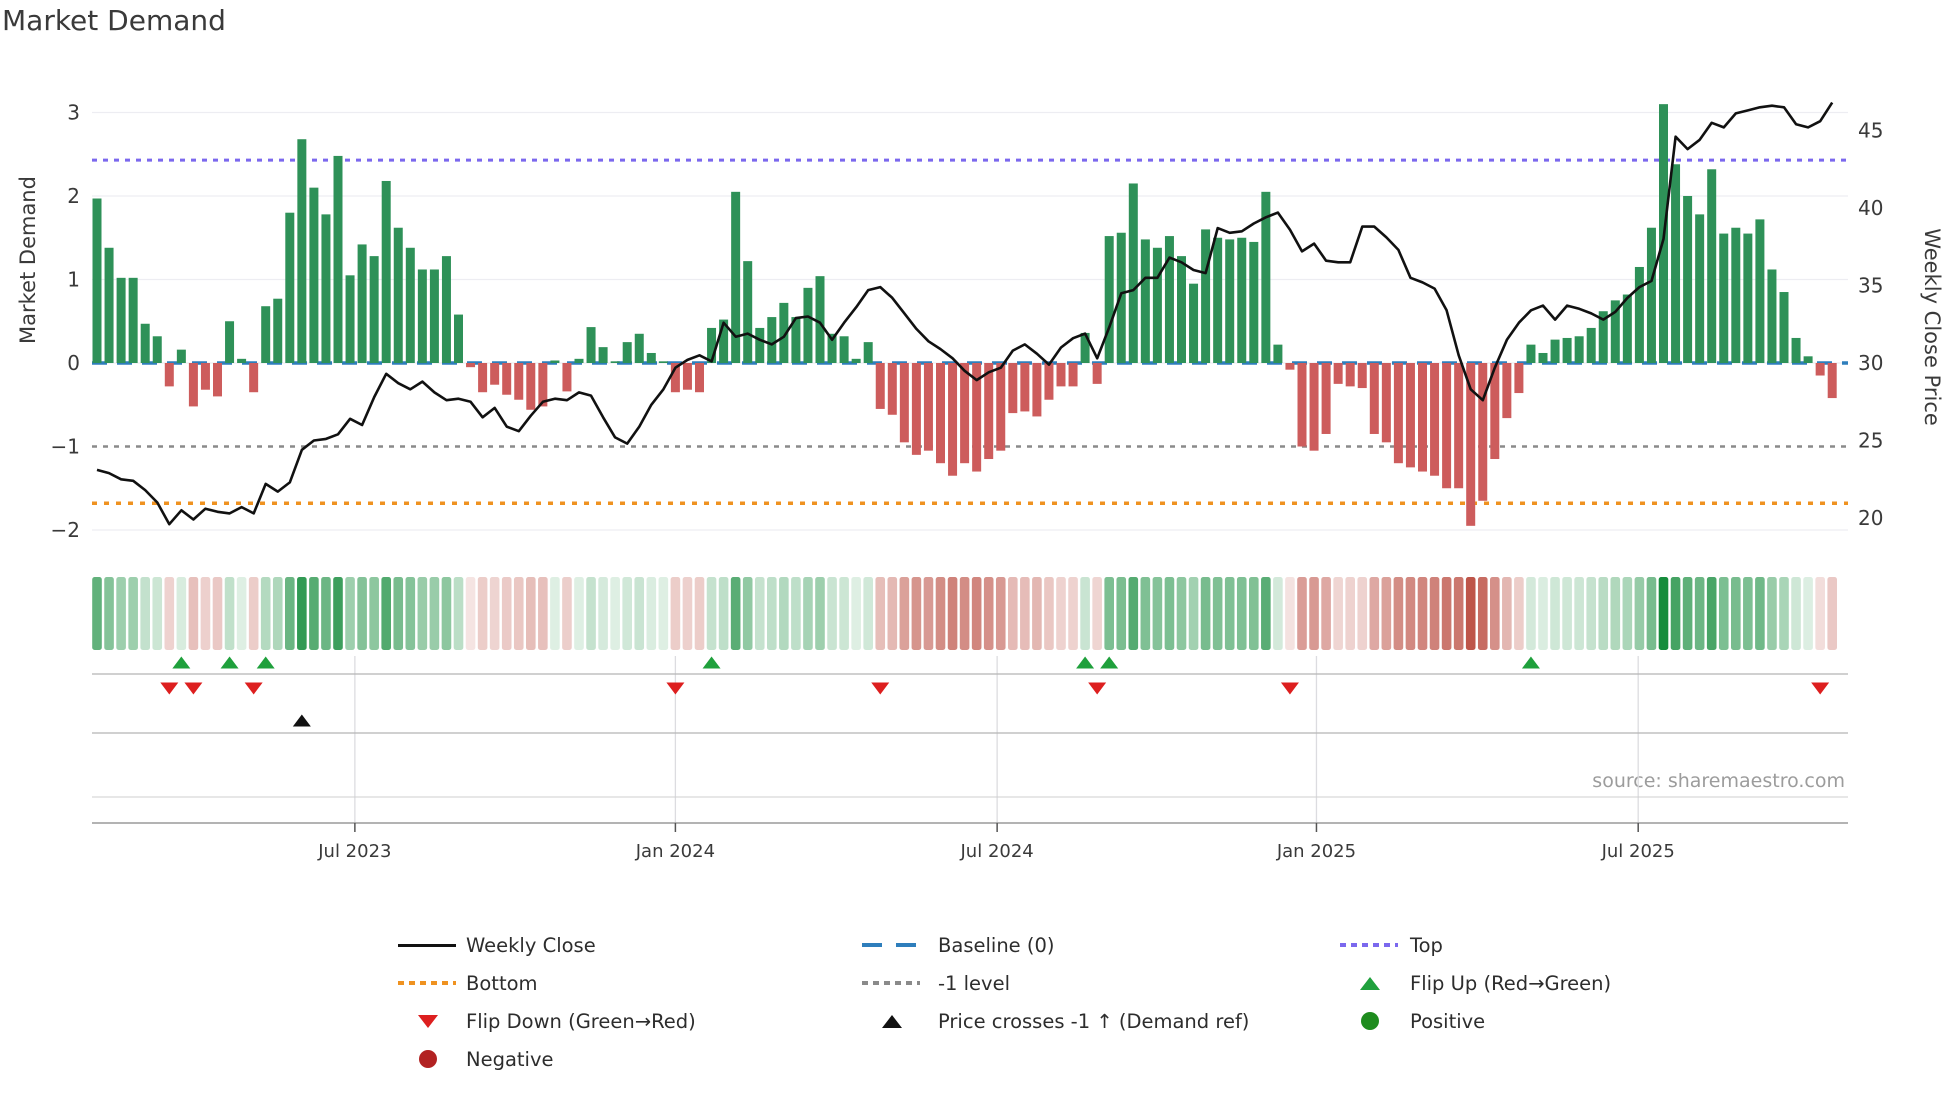 The image size is (1960, 1102). Describe the element at coordinates (502, 983) in the screenshot. I see `legend-label: Bottom` at that location.